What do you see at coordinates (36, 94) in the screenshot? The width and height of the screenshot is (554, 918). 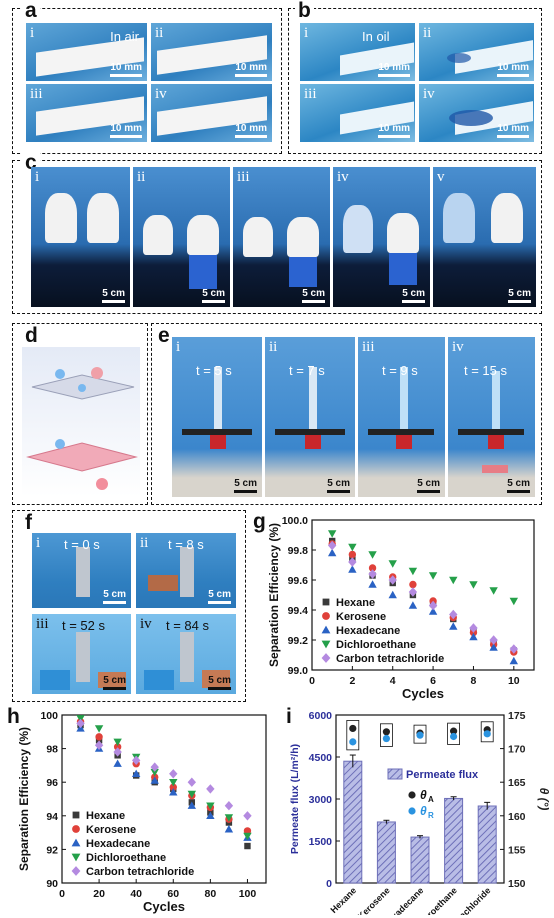 I see `sub-label: iii` at bounding box center [36, 94].